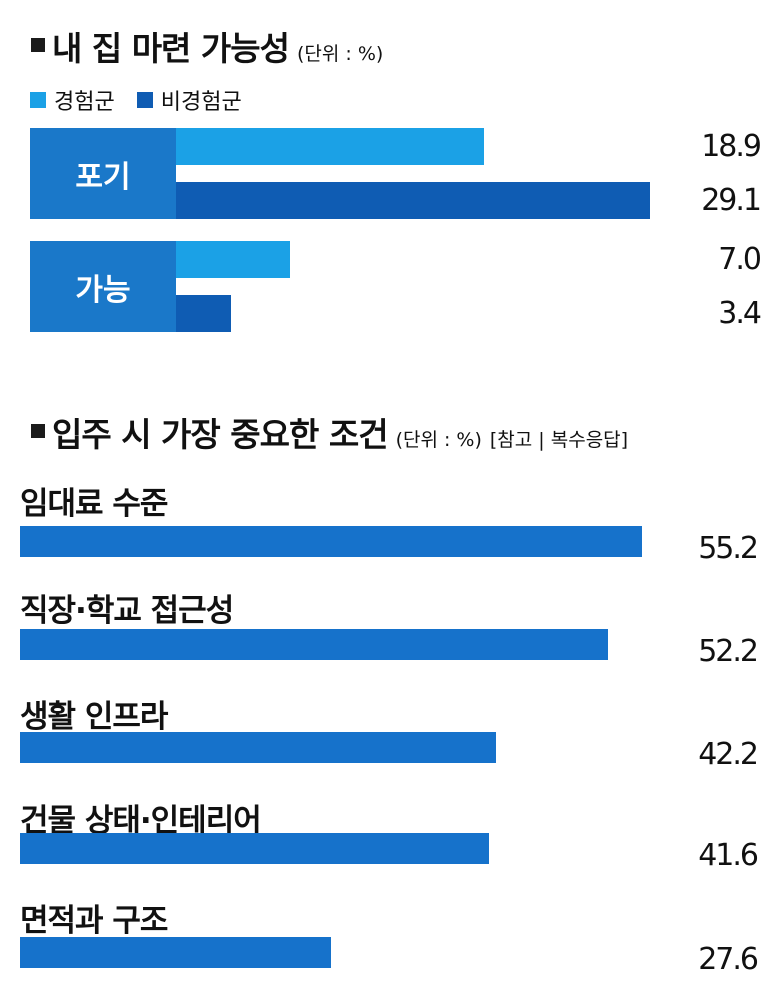  I want to click on category-label: 임대료 수준, so click(94, 504).